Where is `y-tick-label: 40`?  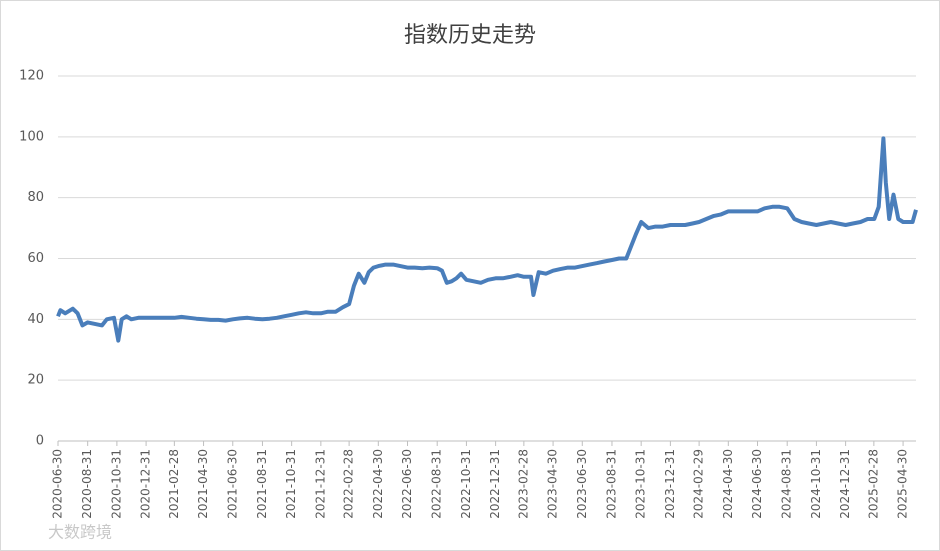
y-tick-label: 40 is located at coordinates (35, 319).